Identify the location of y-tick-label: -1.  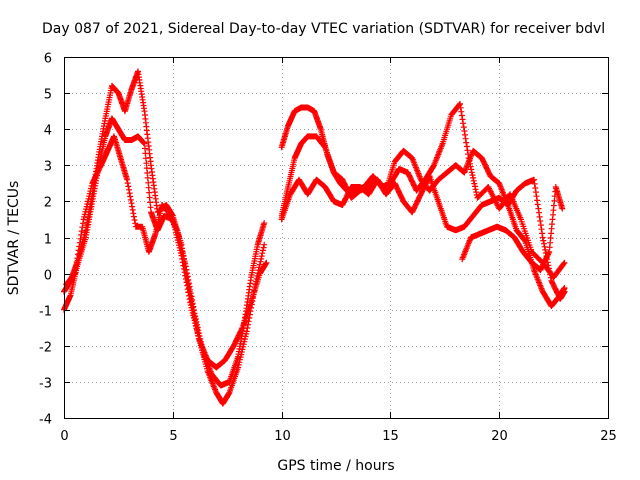
(45, 312).